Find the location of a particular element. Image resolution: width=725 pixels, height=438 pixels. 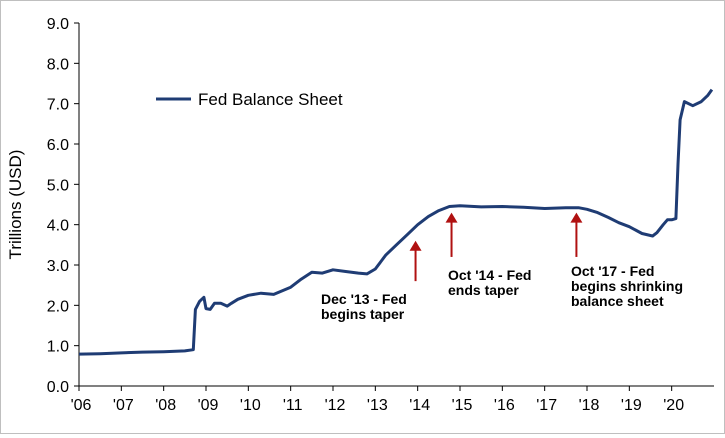

y-tick-label: 7.0 is located at coordinates (58, 105).